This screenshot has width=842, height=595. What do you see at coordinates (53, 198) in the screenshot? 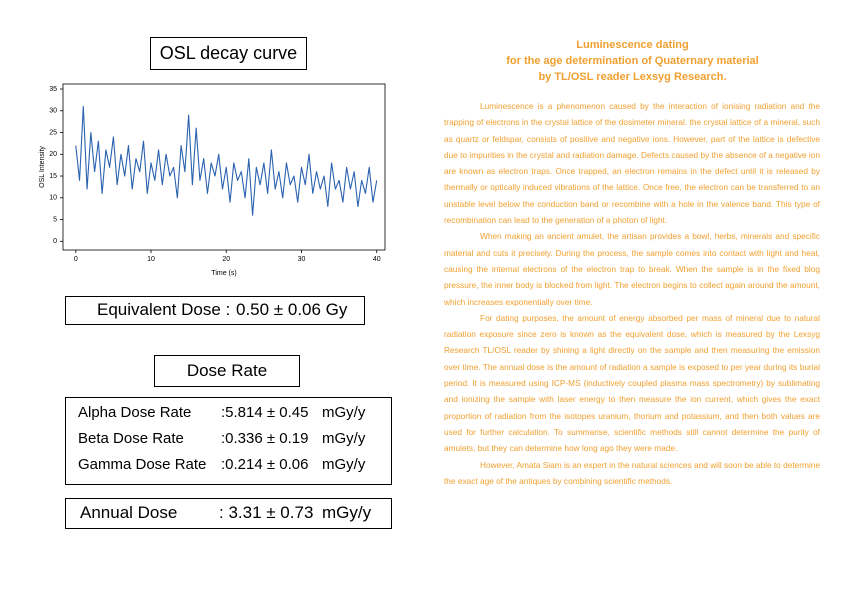
I see `y-tick-label: 10` at bounding box center [53, 198].